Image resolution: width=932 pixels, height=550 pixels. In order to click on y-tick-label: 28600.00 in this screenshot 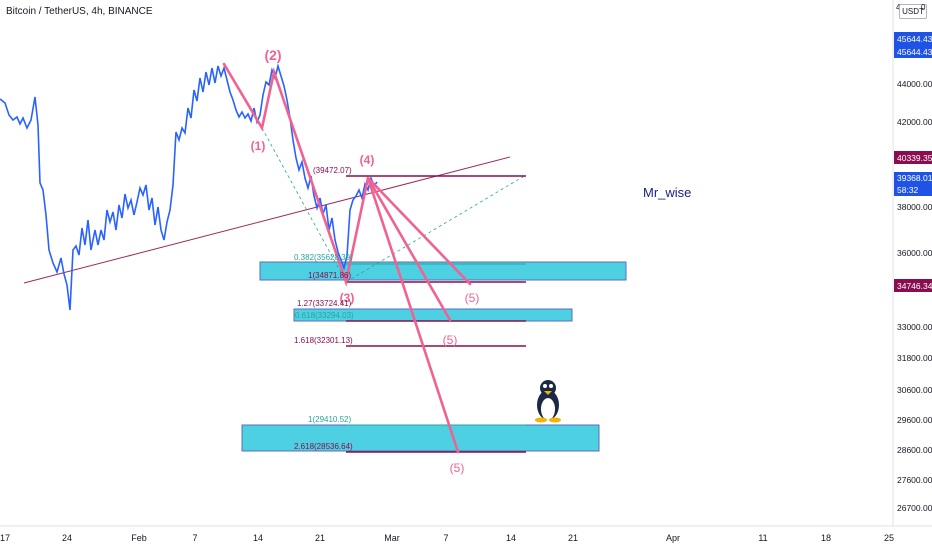, I will do `click(914, 450)`.